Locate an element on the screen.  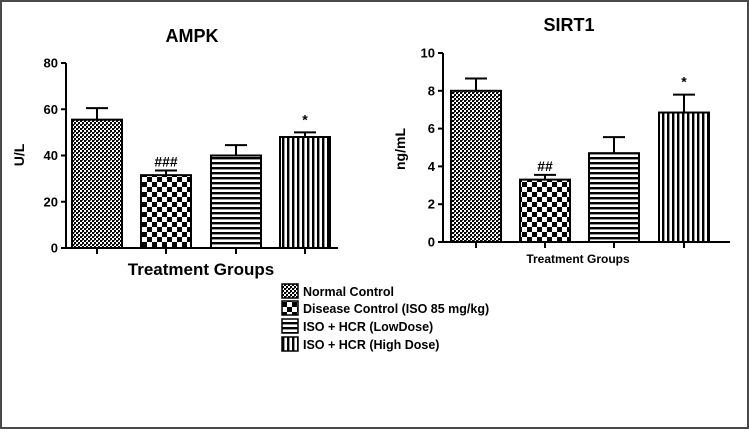
y-tick-label: 20 is located at coordinates (51, 201).